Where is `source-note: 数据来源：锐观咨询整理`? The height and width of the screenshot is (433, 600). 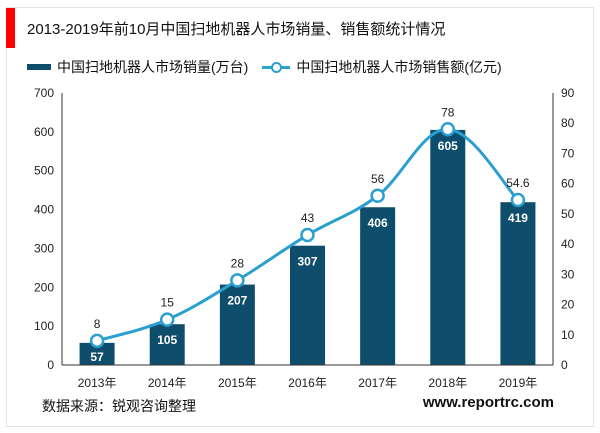 source-note: 数据来源：锐观咨询整理 is located at coordinates (119, 406).